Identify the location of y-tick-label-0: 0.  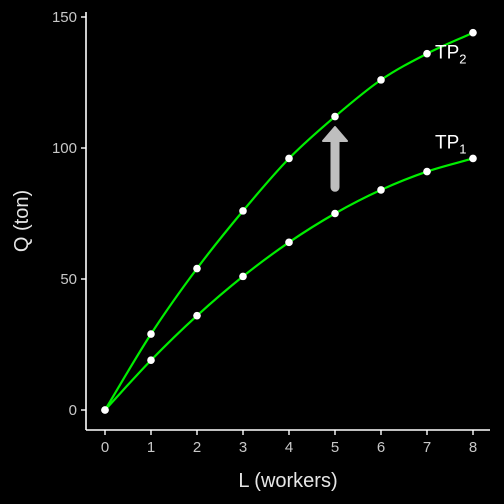
(73, 410).